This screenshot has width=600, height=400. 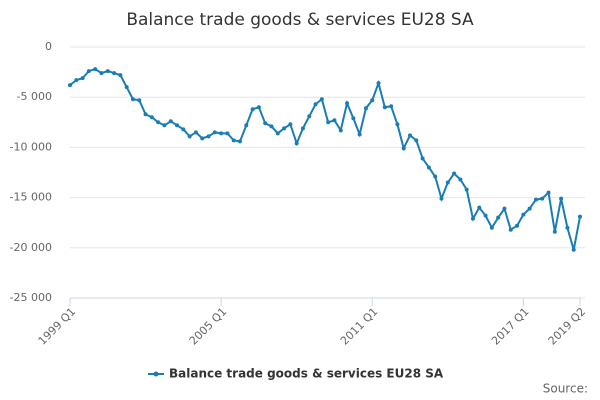 What do you see at coordinates (306, 374) in the screenshot?
I see `legend-label: Balance trade goods & services EU28 SA` at bounding box center [306, 374].